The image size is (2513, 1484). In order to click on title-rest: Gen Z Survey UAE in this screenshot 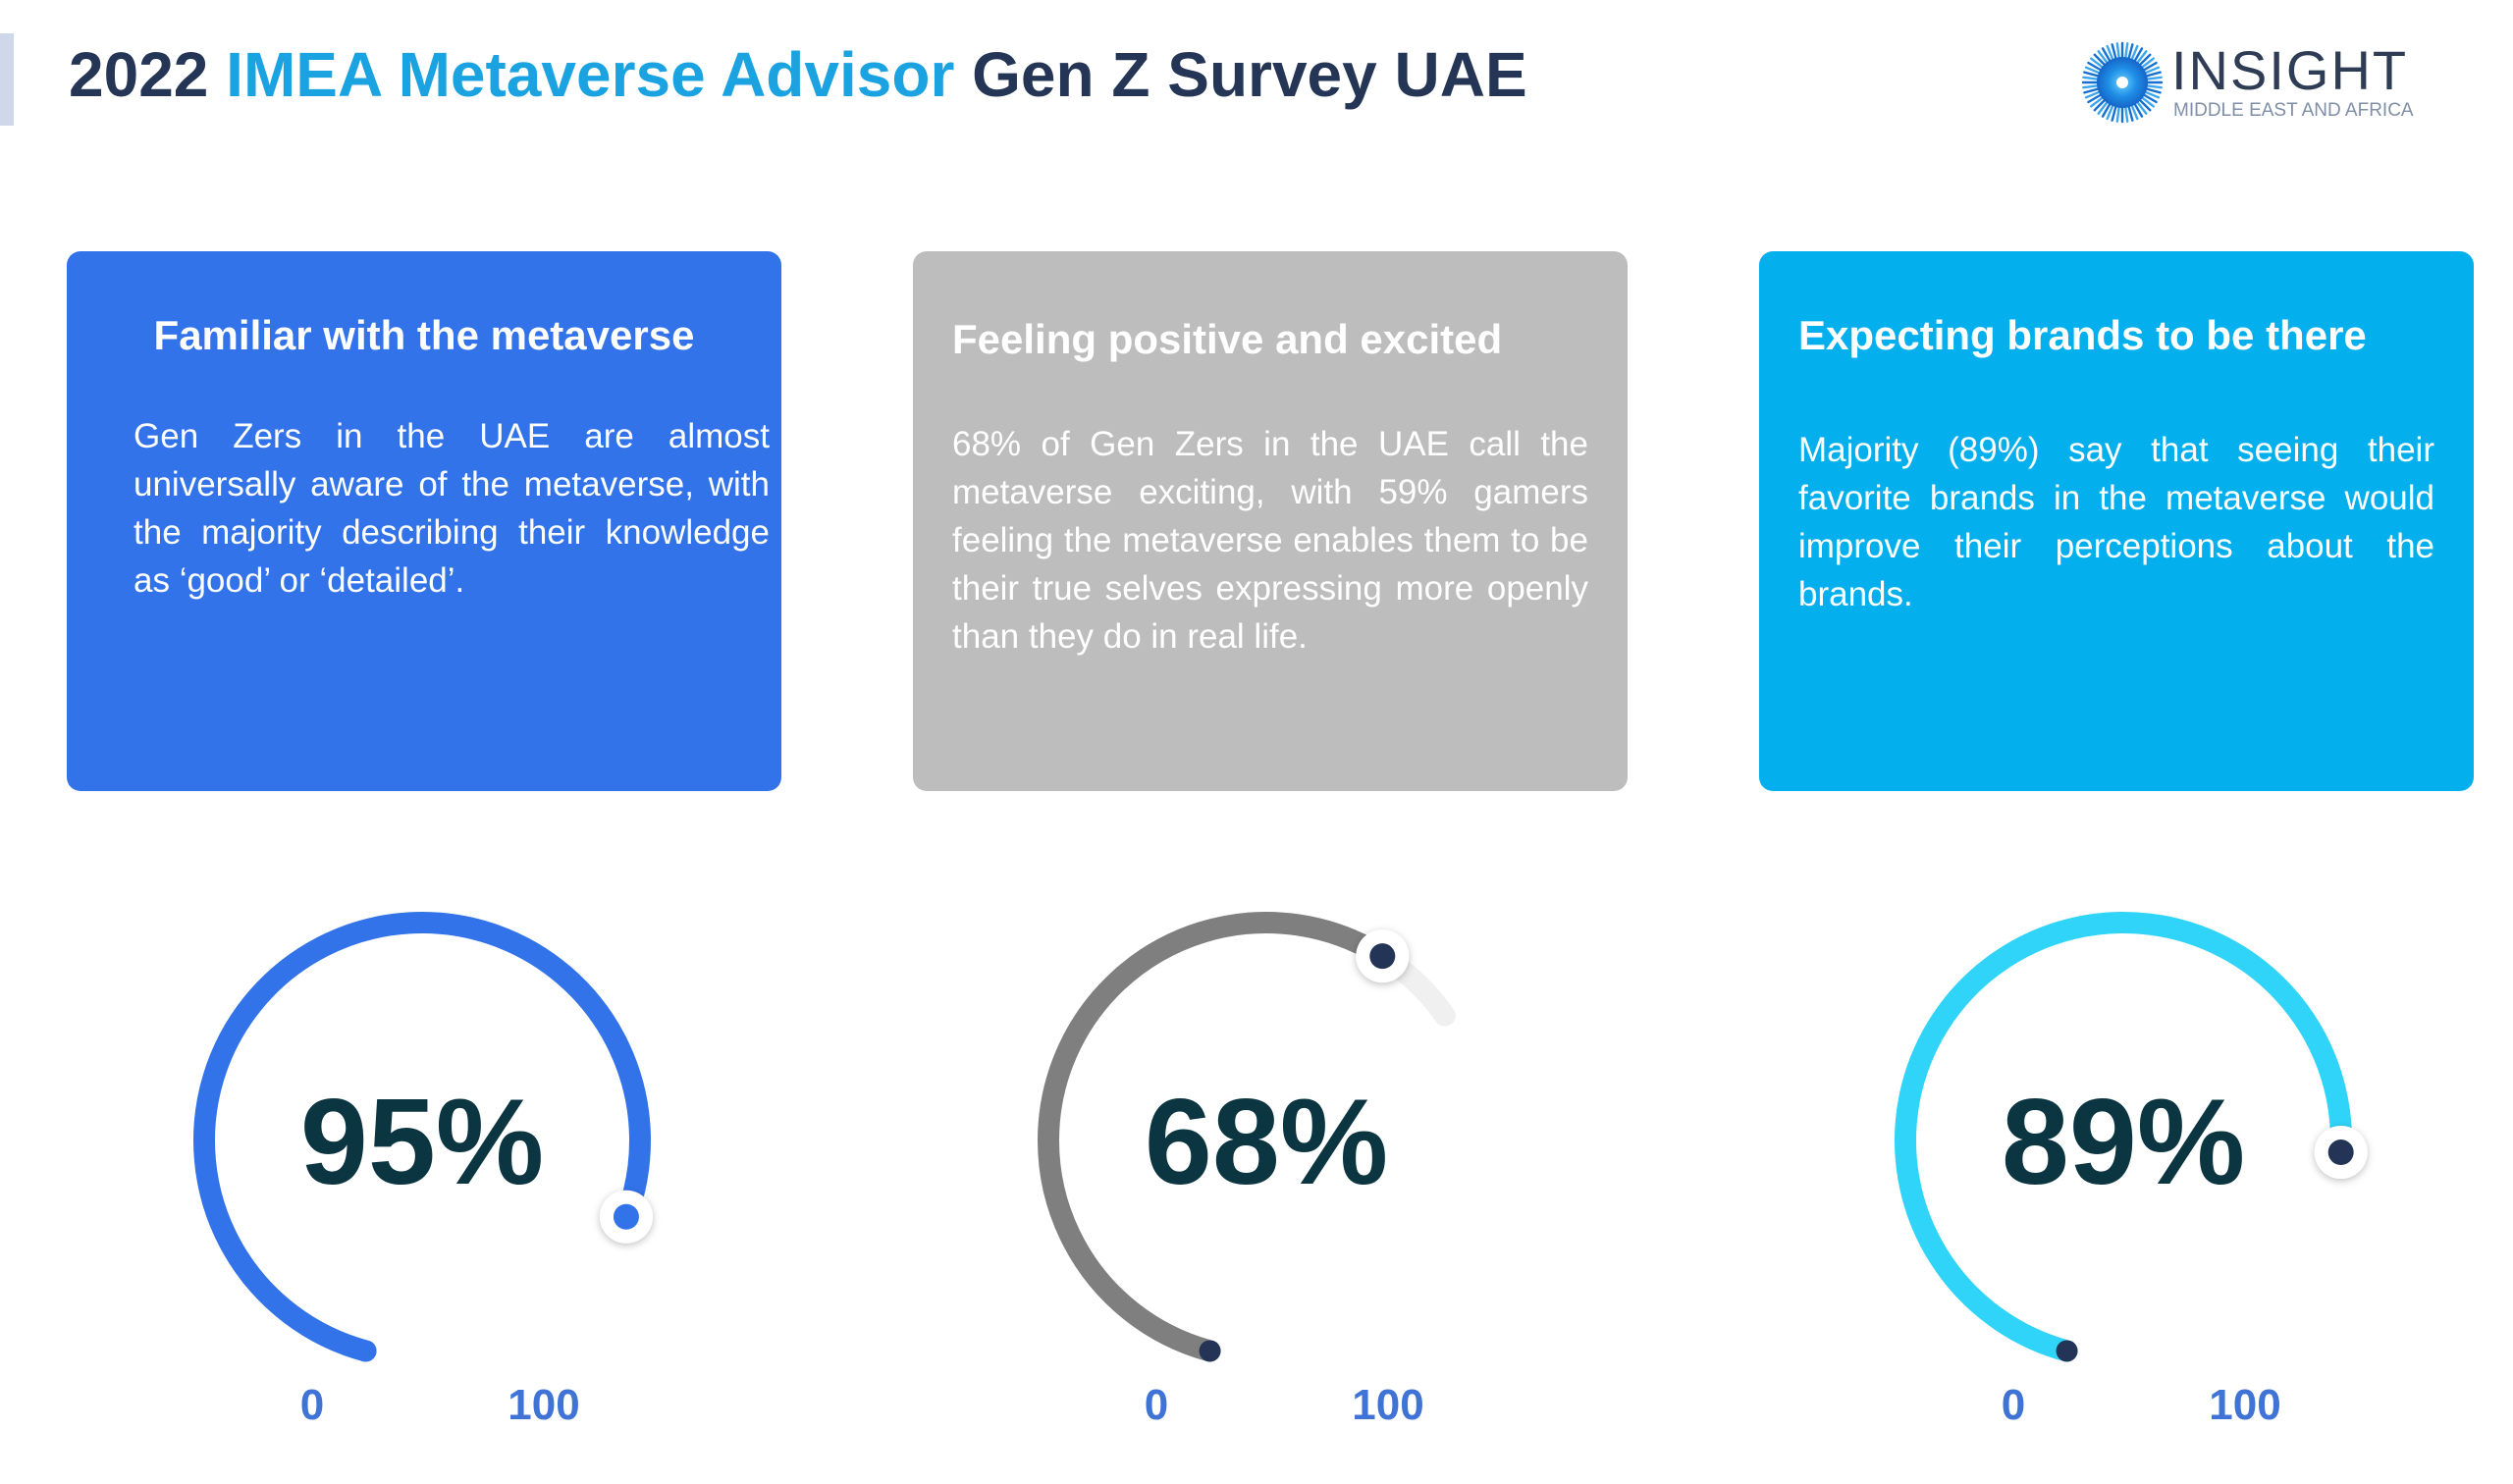, I will do `click(1250, 74)`.